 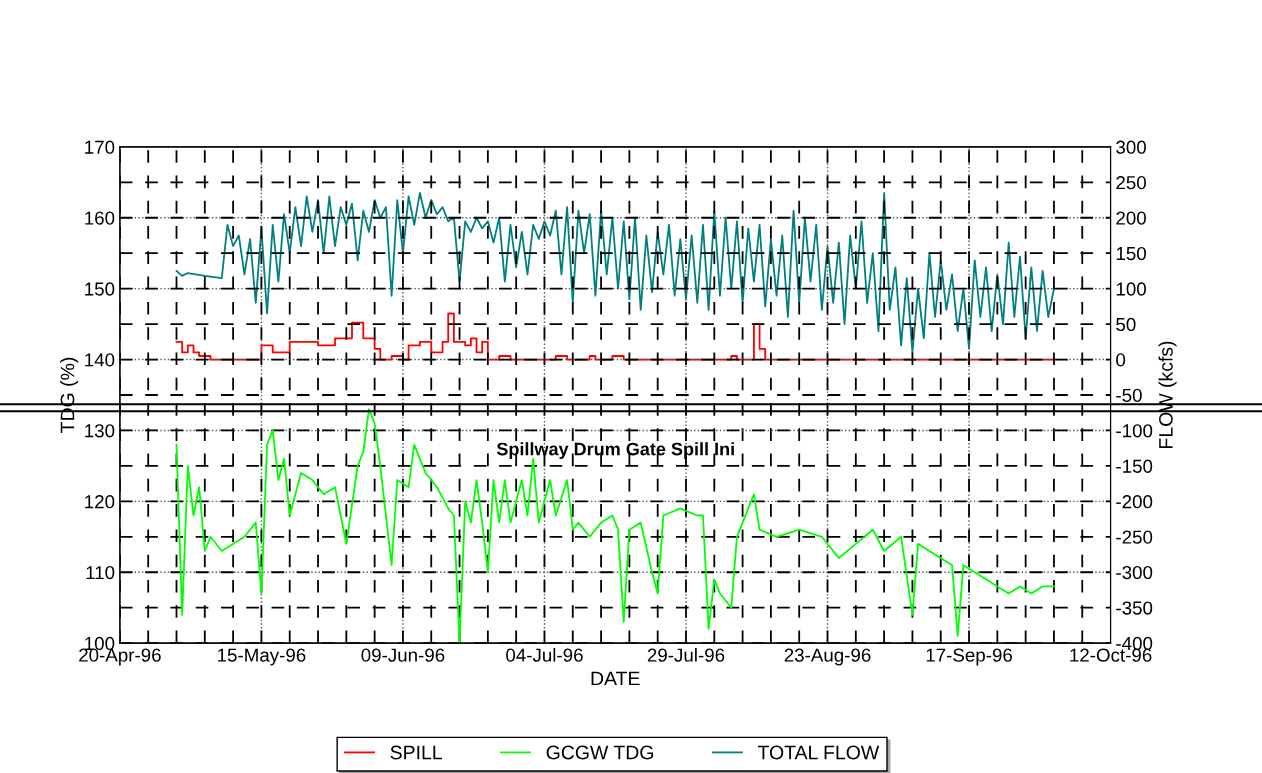 I want to click on y2-tick-label: -100, so click(x=1134, y=431).